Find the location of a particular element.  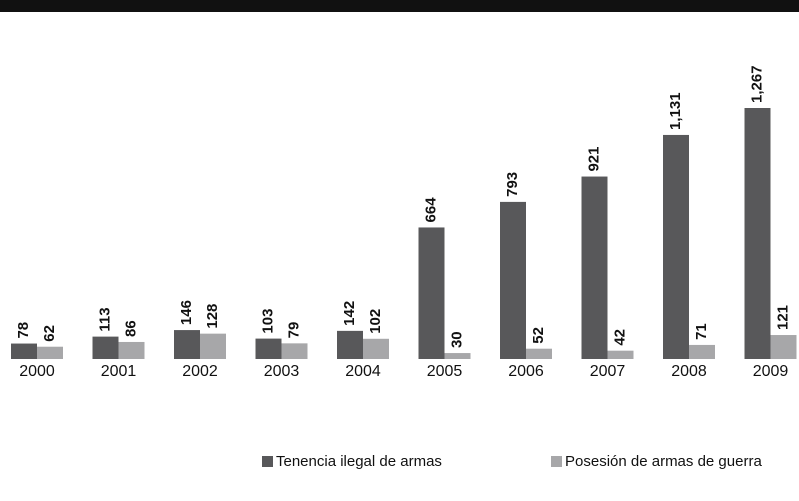

value-label: 62 is located at coordinates (49, 333).